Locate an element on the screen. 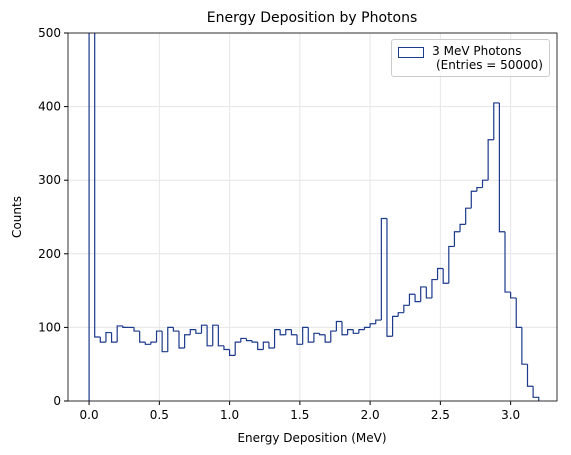 Image resolution: width=571 pixels, height=455 pixels. x-tick-label: 0.5 is located at coordinates (159, 415).